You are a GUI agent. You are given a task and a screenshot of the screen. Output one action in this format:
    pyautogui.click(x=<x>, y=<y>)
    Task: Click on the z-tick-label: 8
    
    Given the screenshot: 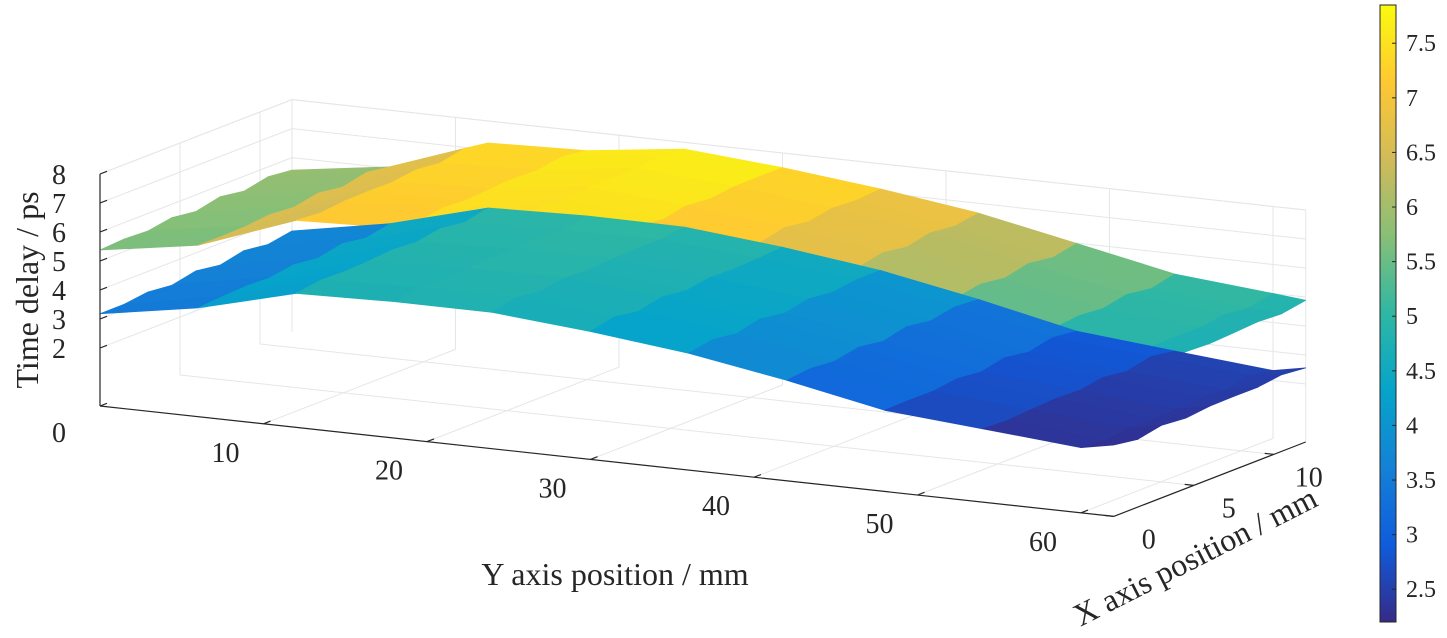 What is the action you would take?
    pyautogui.click(x=59, y=175)
    